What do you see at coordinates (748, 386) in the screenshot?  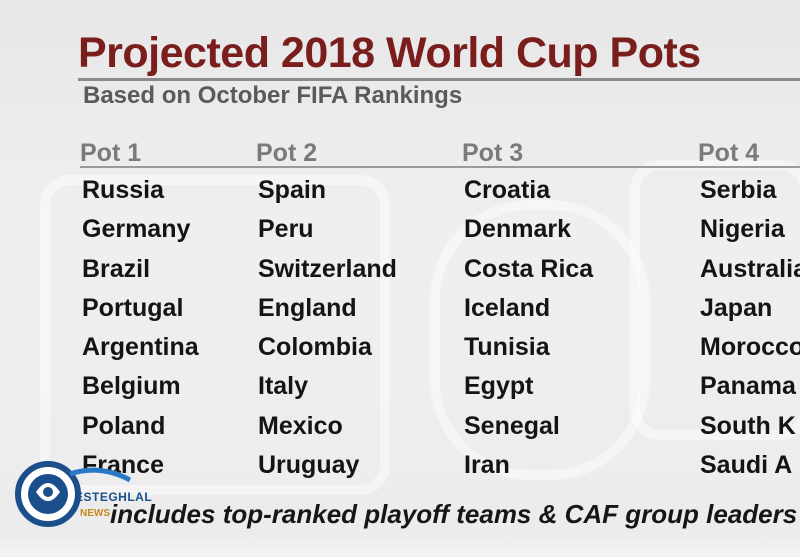 I see `team-name: Panama` at bounding box center [748, 386].